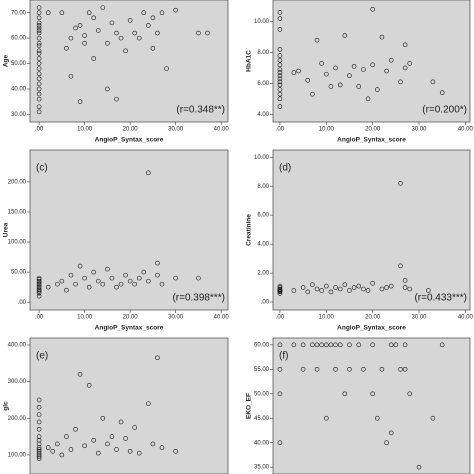  I want to click on y-tick-label: .00, so click(22, 303).